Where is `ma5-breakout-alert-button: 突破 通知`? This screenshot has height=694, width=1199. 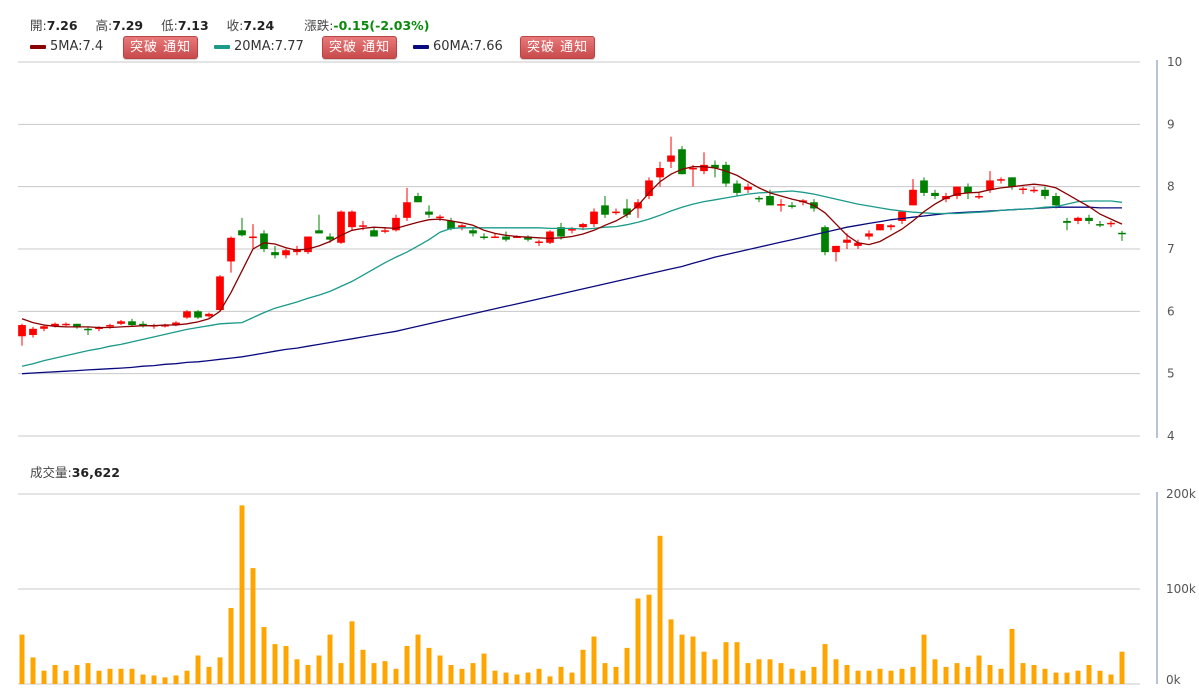
ma5-breakout-alert-button: 突破 通知 is located at coordinates (161, 47).